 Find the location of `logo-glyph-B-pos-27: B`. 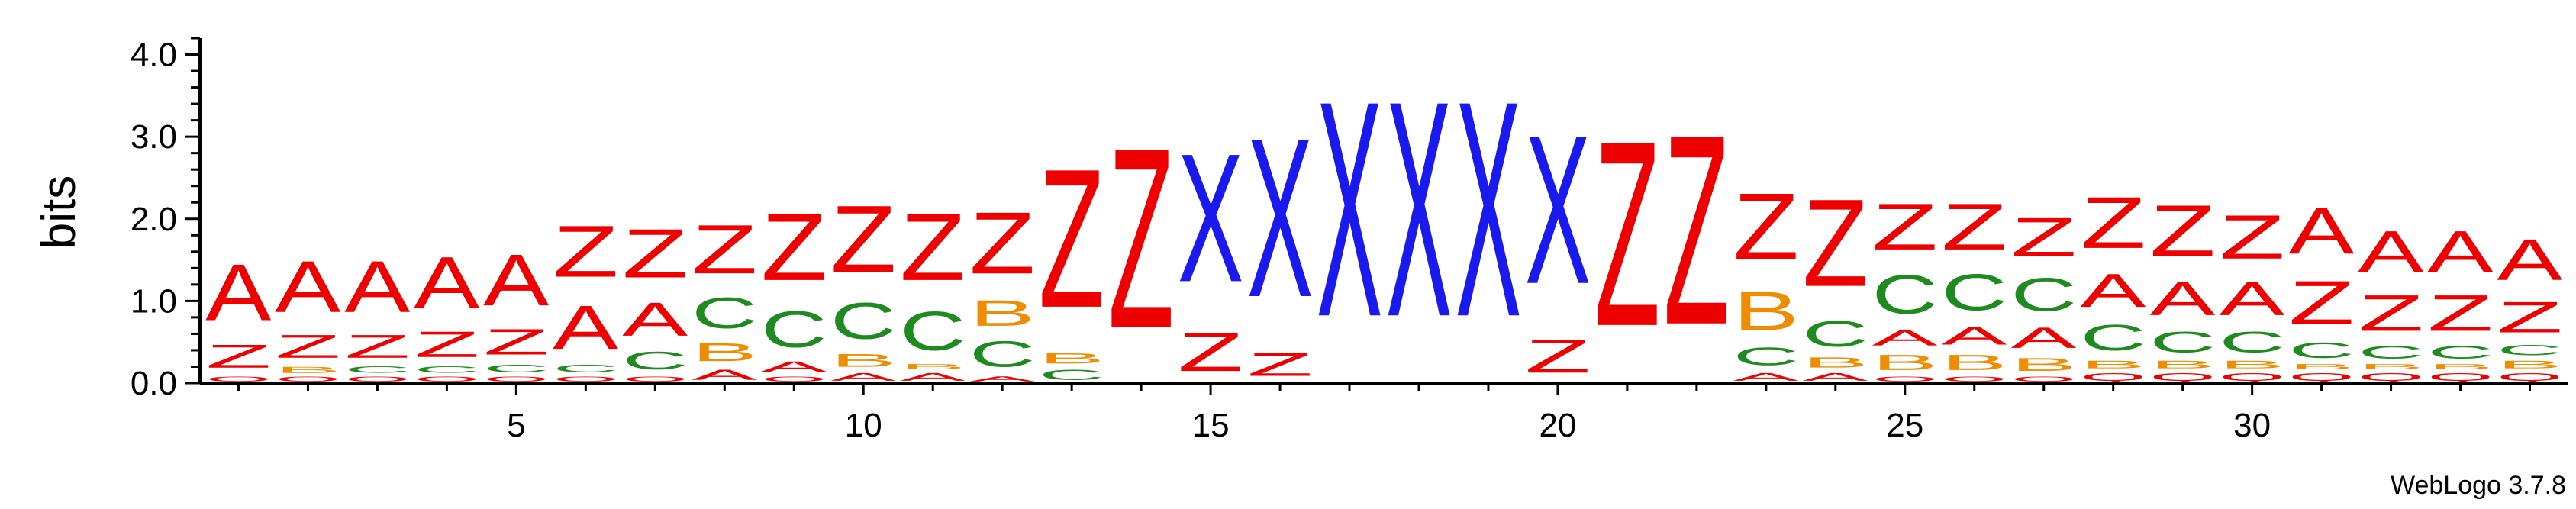

logo-glyph-B-pos-27: B is located at coordinates (2044, 364).